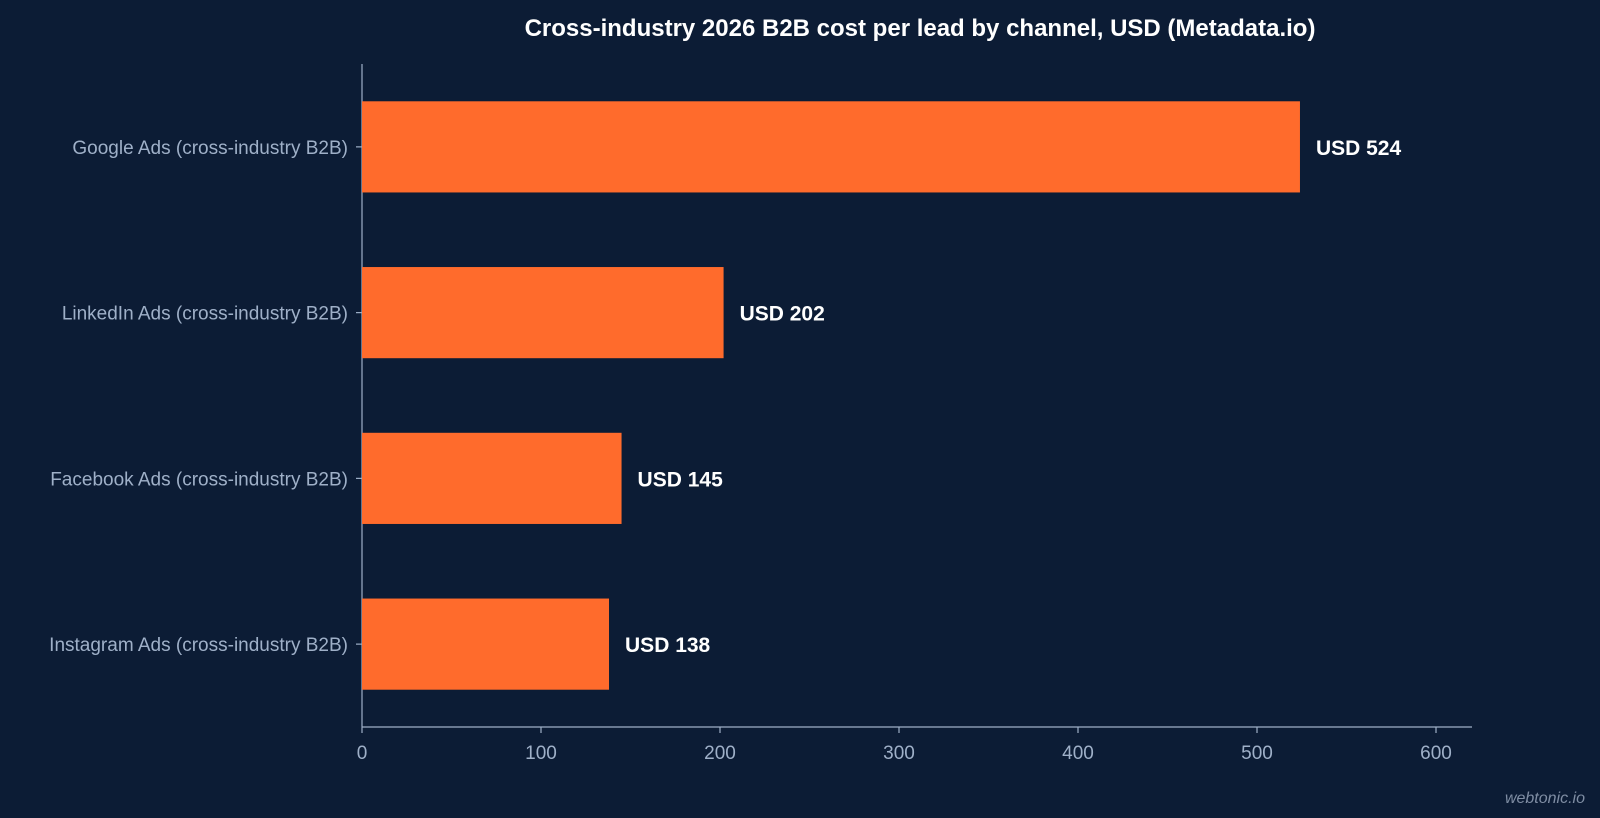 The image size is (1600, 818). Describe the element at coordinates (1078, 753) in the screenshot. I see `x-tick-label-4: 400` at that location.